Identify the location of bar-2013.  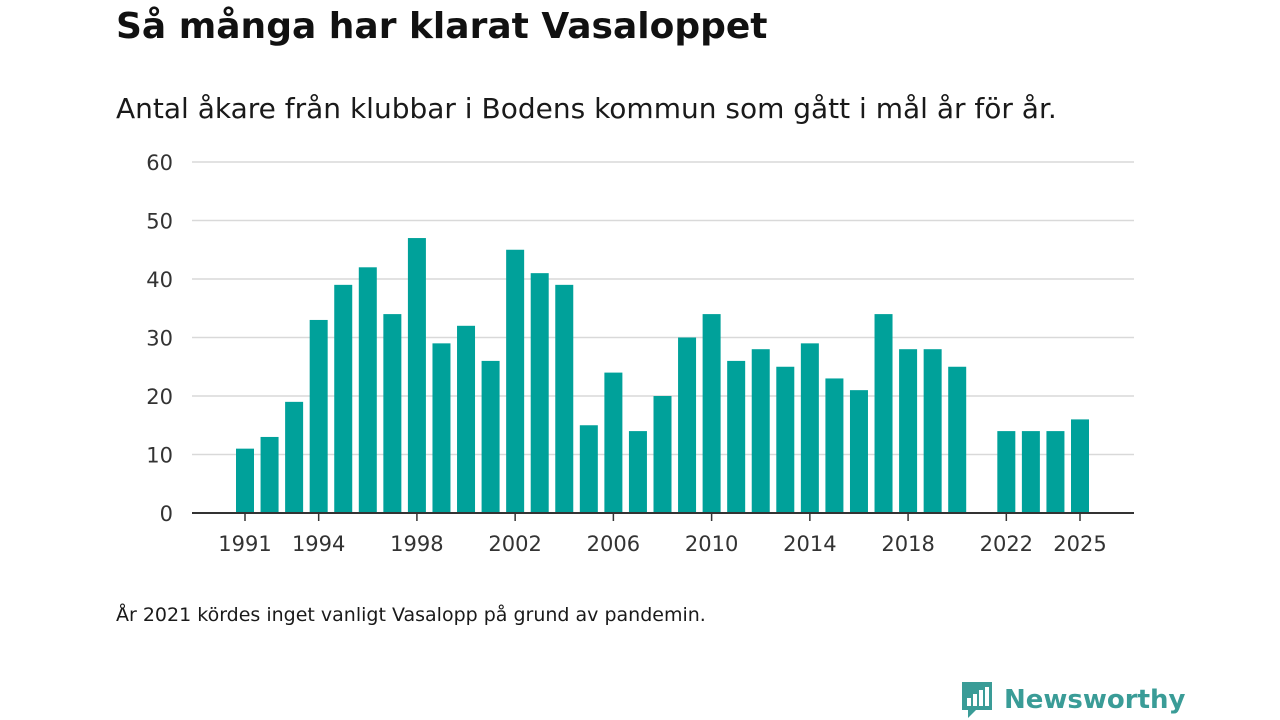
(785, 439).